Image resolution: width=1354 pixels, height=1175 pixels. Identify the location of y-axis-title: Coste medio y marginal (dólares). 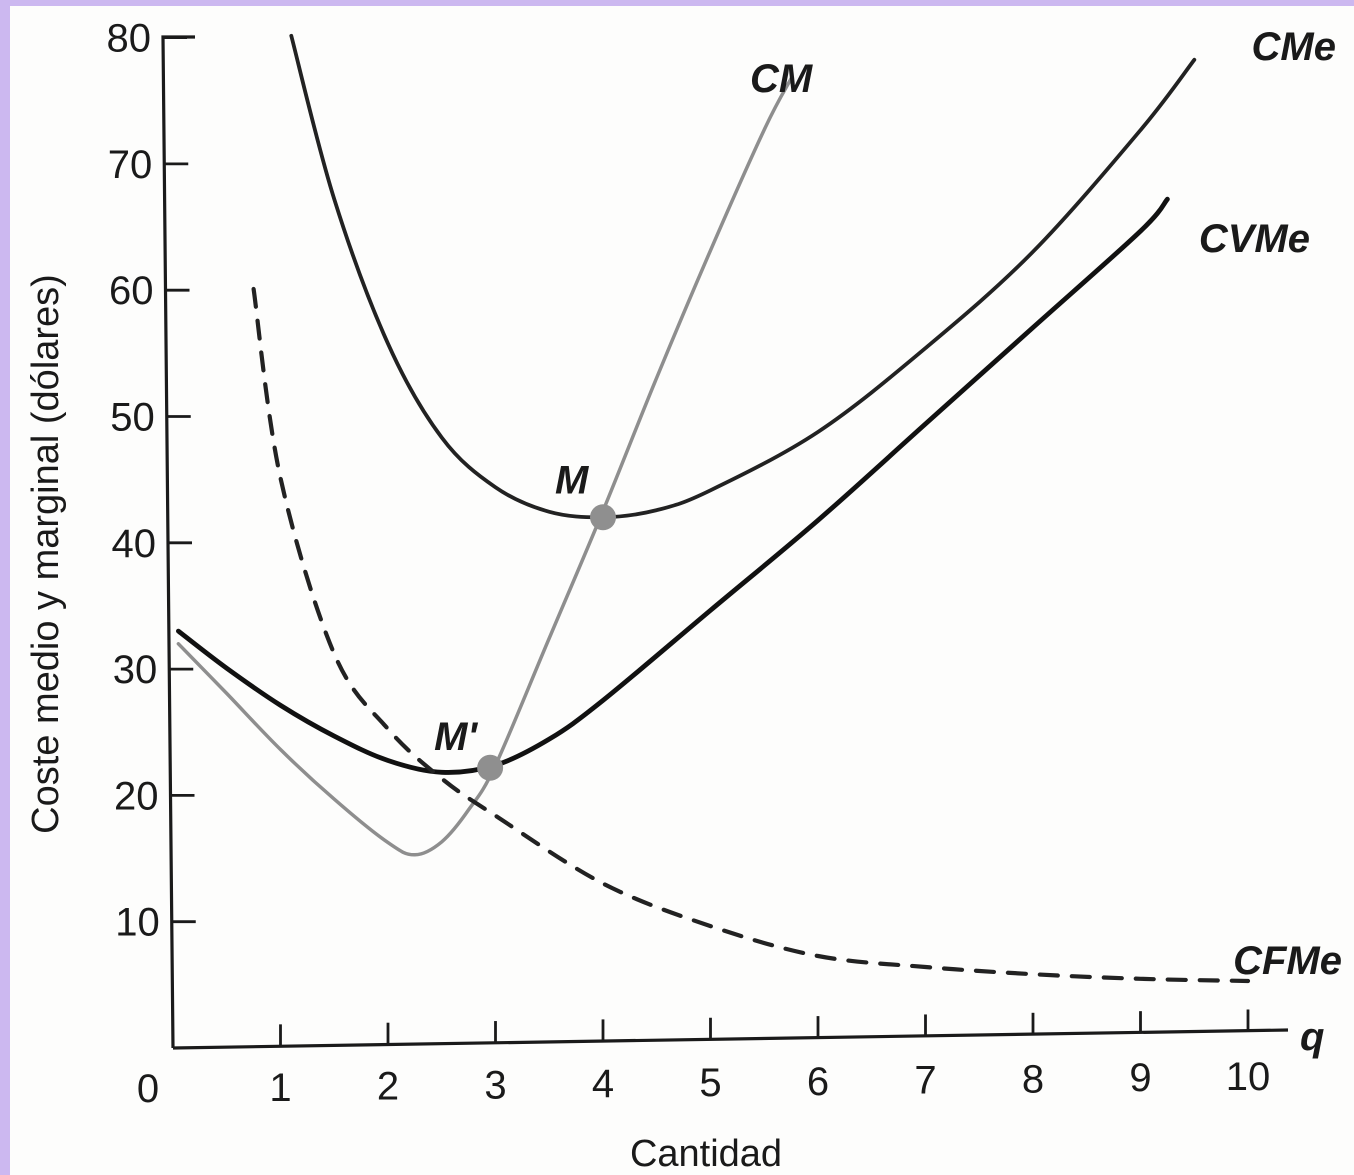
(46, 554).